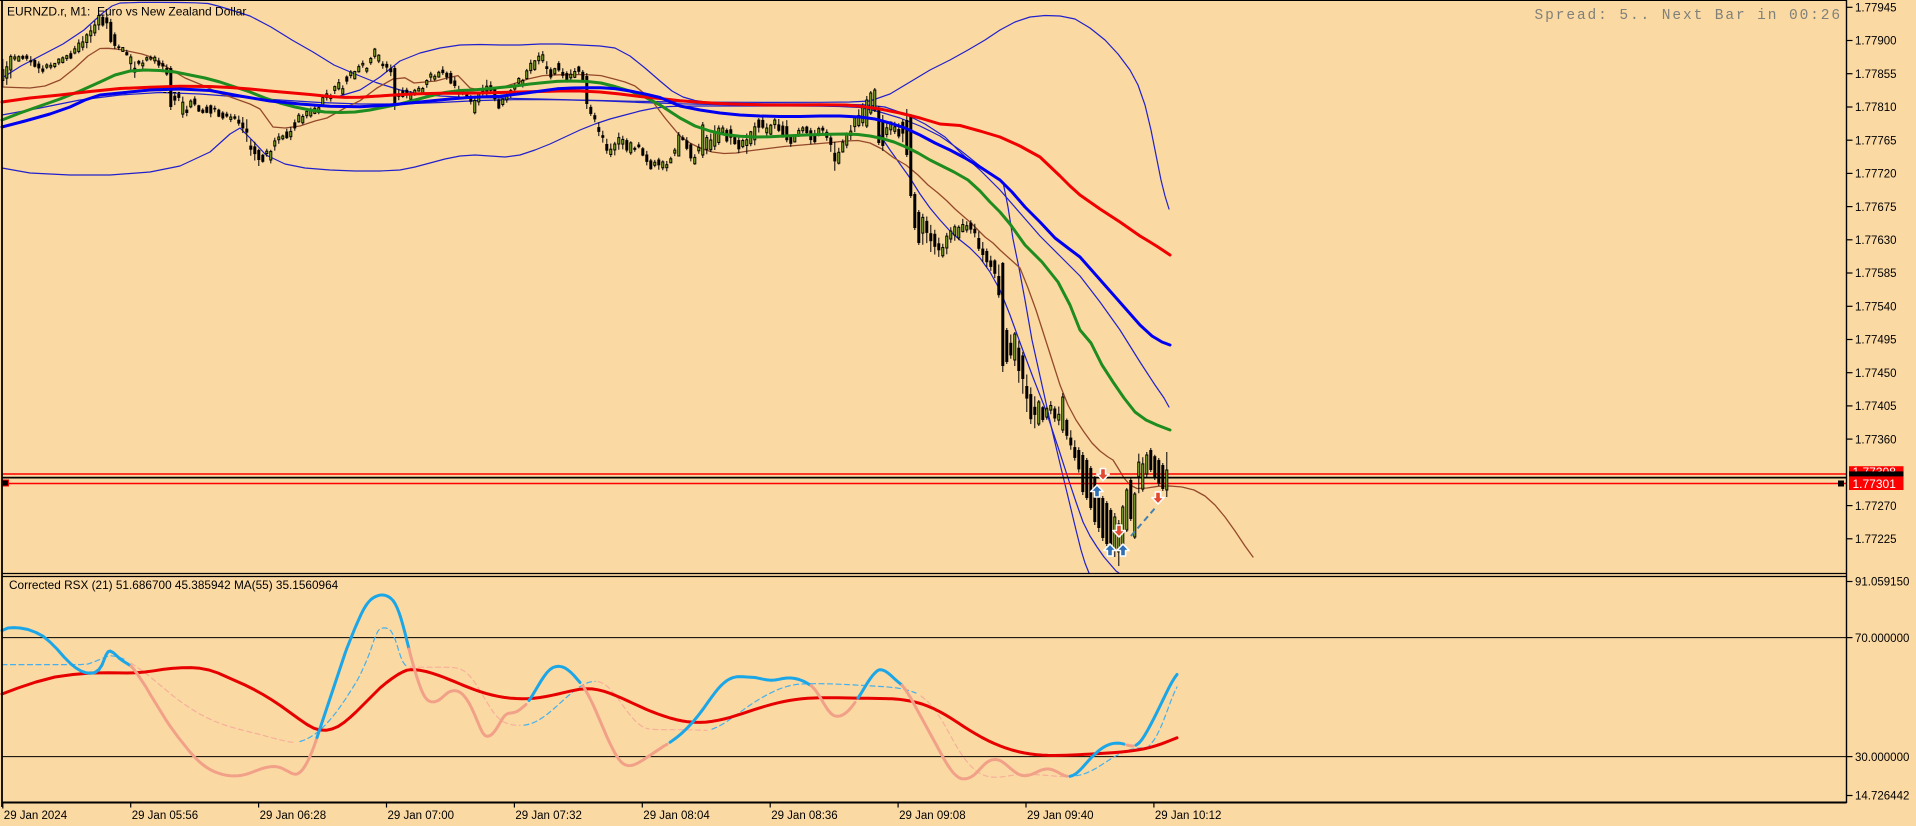  Describe the element at coordinates (1882, 583) in the screenshot. I see `svg-text: 91.059150` at that location.